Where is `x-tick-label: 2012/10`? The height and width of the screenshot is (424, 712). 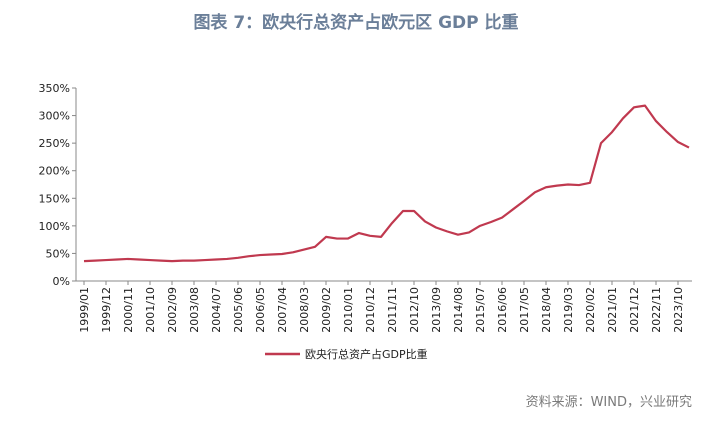 x-tick-label: 2012/10 is located at coordinates (414, 310).